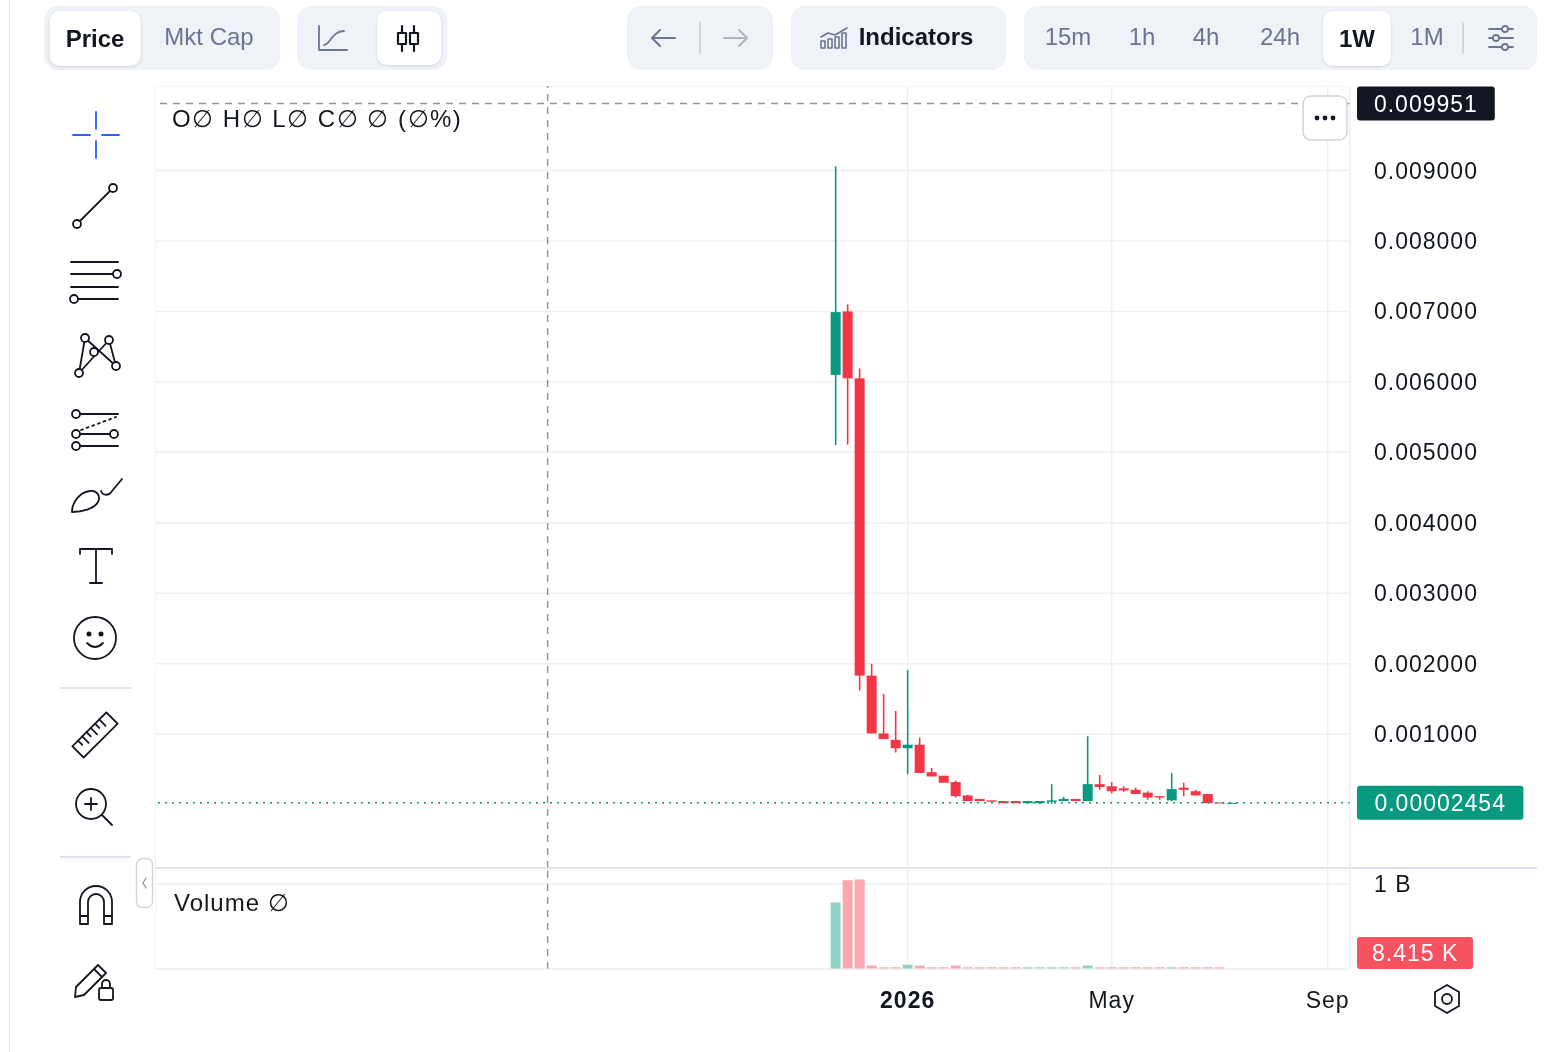  What do you see at coordinates (1426, 522) in the screenshot?
I see `y-tick-label: 0.004000` at bounding box center [1426, 522].